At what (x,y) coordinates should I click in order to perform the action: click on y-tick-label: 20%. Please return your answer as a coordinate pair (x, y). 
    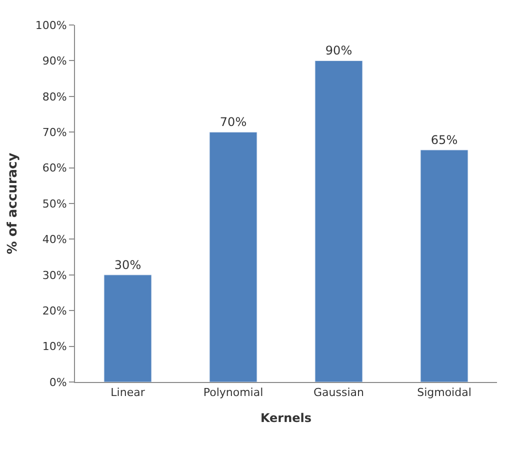
    Looking at the image, I should click on (54, 311).